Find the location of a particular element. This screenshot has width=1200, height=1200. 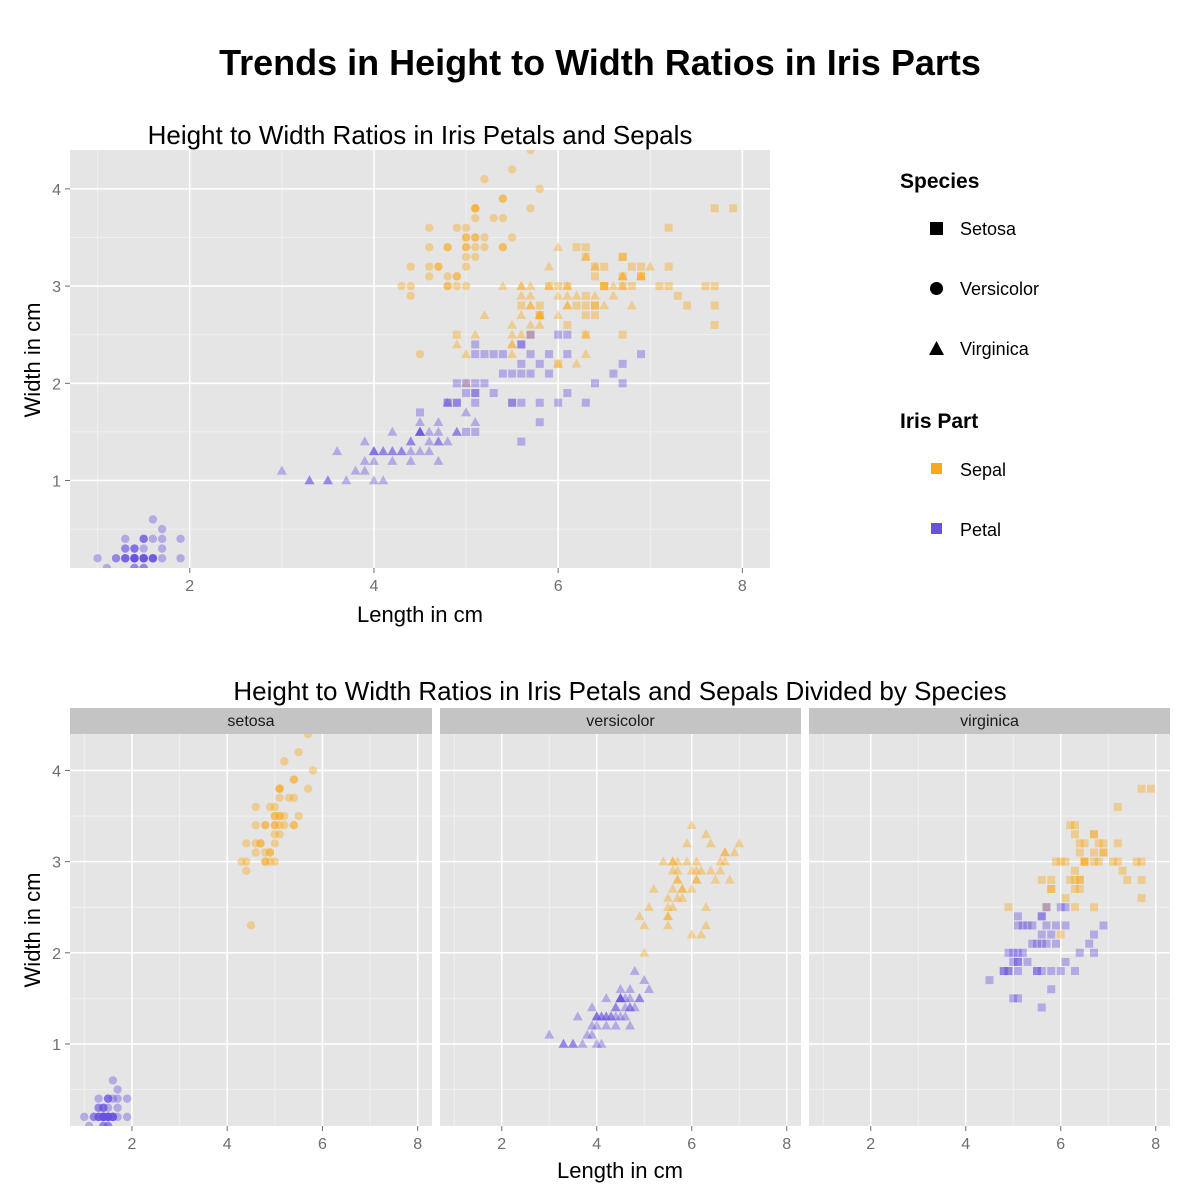

facet-virginica-points is located at coordinates (1070, 898).